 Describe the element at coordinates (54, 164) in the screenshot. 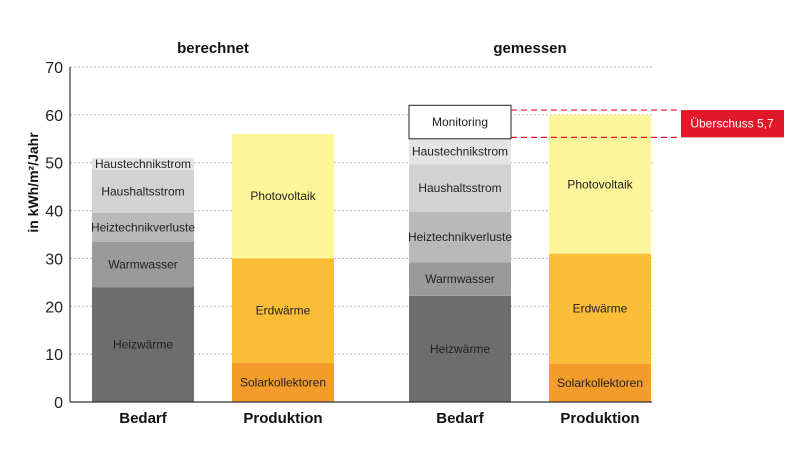

I see `y-tick-label-50: 50` at that location.